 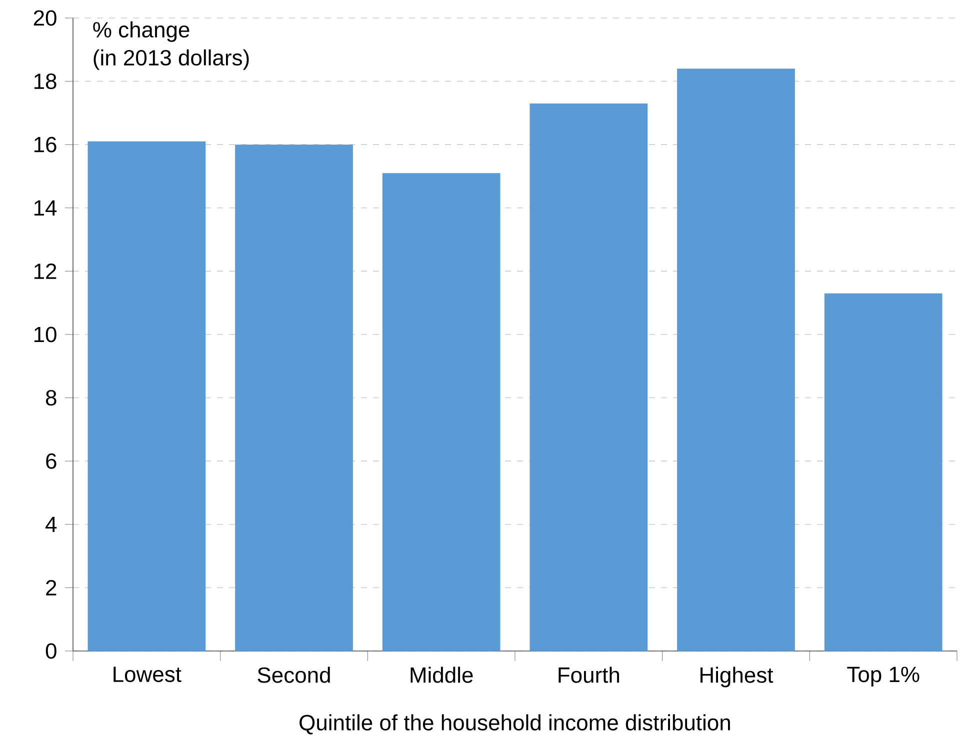 What do you see at coordinates (51, 588) in the screenshot?
I see `y-tick-label: 2` at bounding box center [51, 588].